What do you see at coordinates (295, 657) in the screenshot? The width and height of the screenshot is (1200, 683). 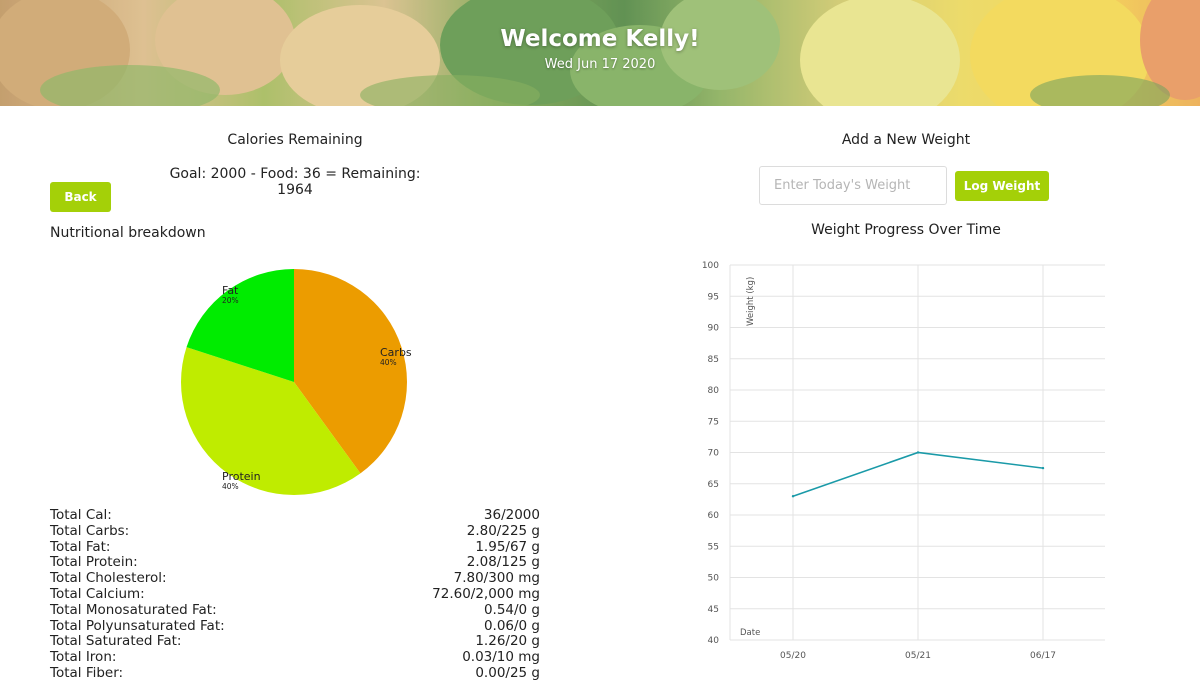 I see `nutrition-row: Total Iron: 0.03/10 mg` at bounding box center [295, 657].